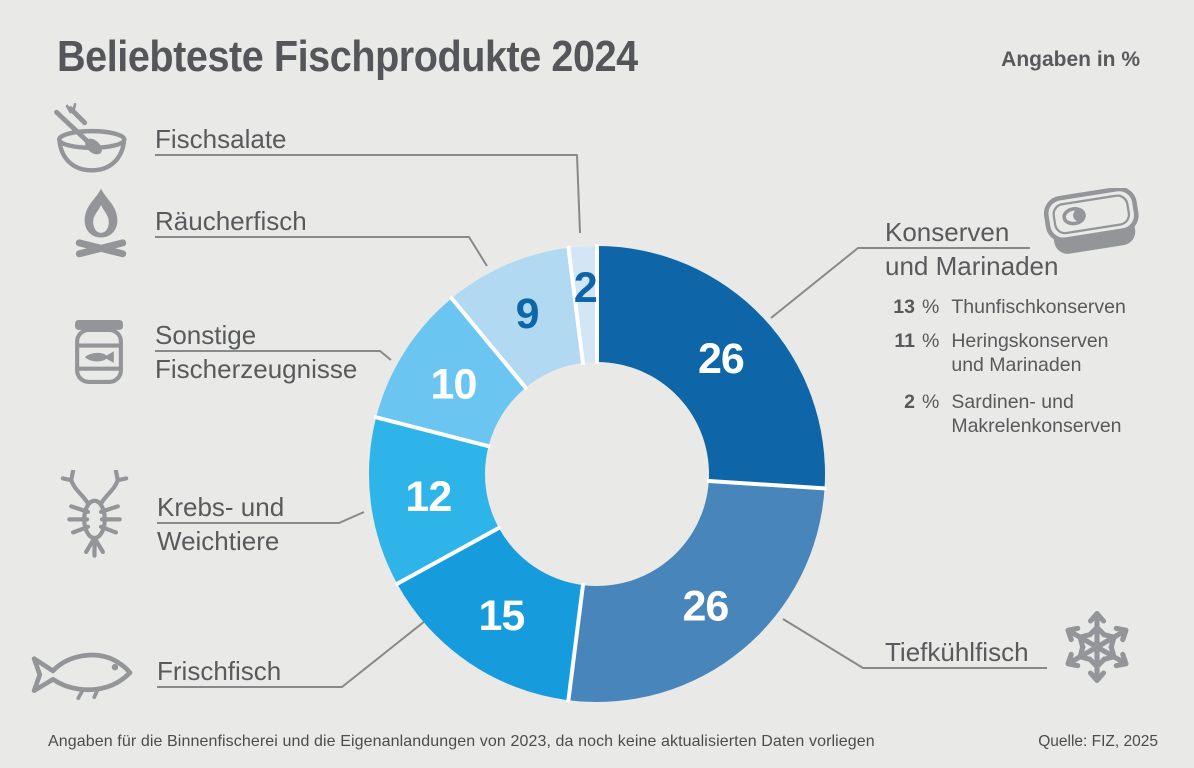 The width and height of the screenshot is (1194, 768). I want to click on fish-icon, so click(82, 676).